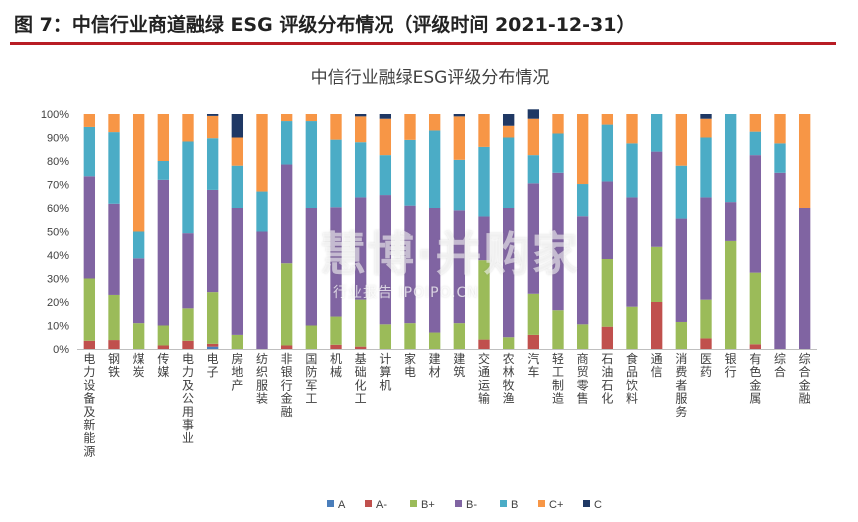 The image size is (858, 522). Describe the element at coordinates (336, 365) in the screenshot. I see `x-tick-label: 机械` at that location.